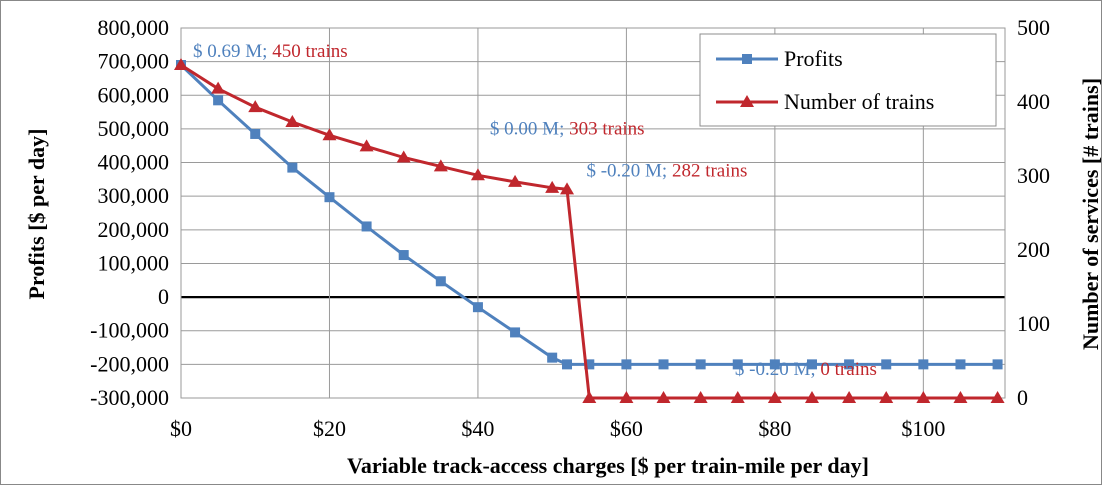  What do you see at coordinates (1090, 214) in the screenshot?
I see `y2-axis-title: Number of services [# trains]` at bounding box center [1090, 214].